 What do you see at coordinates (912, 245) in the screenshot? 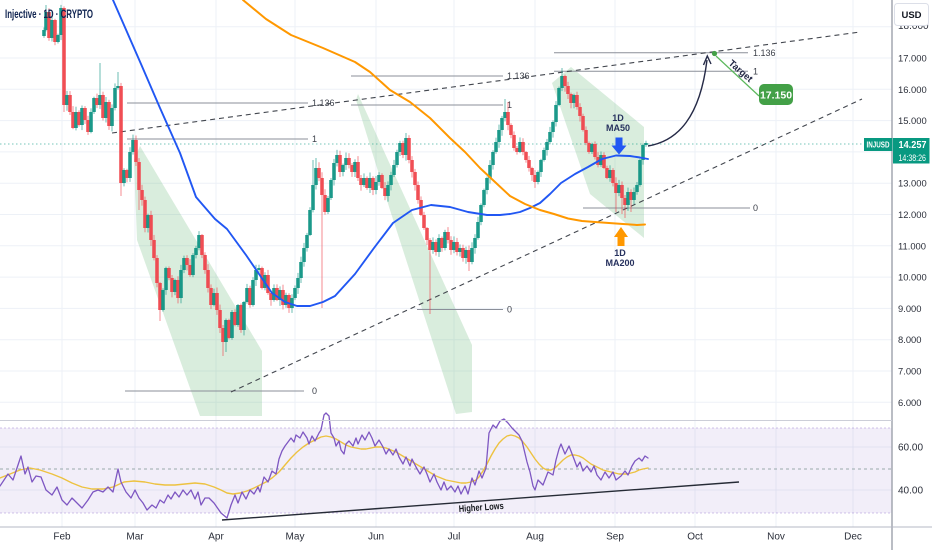
I see `svg-text: 11.000` at bounding box center [912, 245].